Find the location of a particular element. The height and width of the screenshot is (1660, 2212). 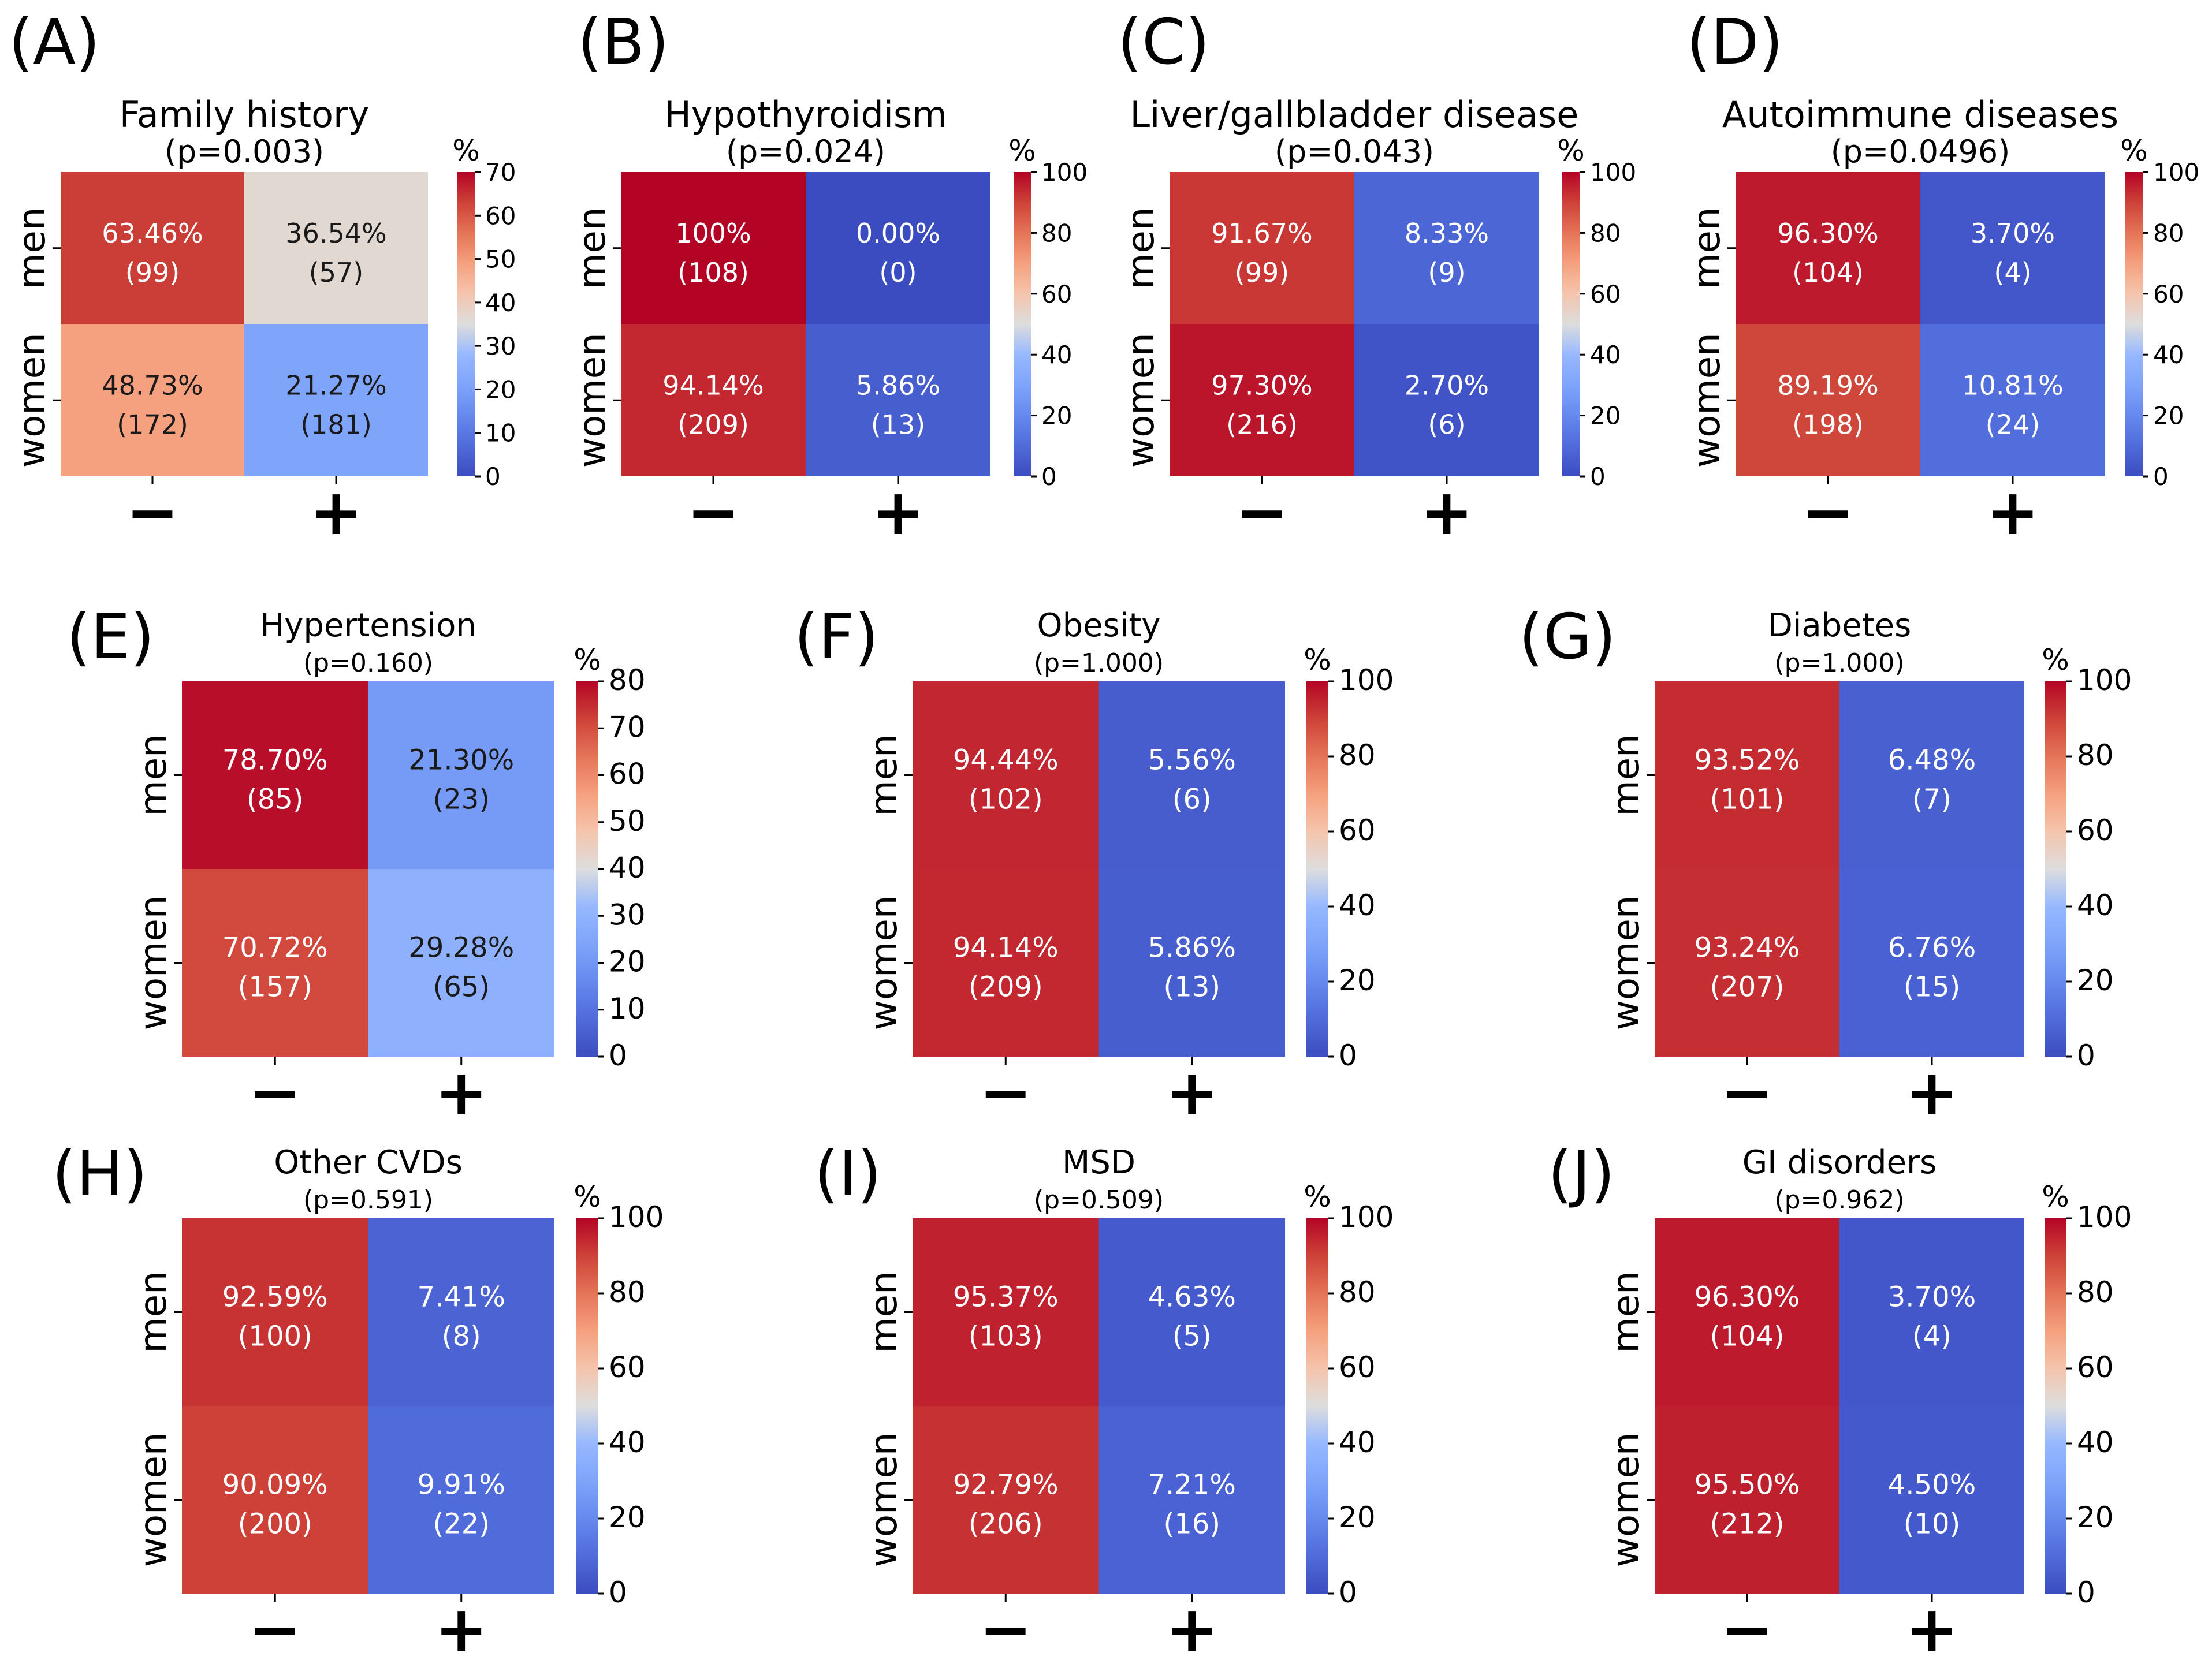

column-label: − is located at coordinates (1005, 1626).